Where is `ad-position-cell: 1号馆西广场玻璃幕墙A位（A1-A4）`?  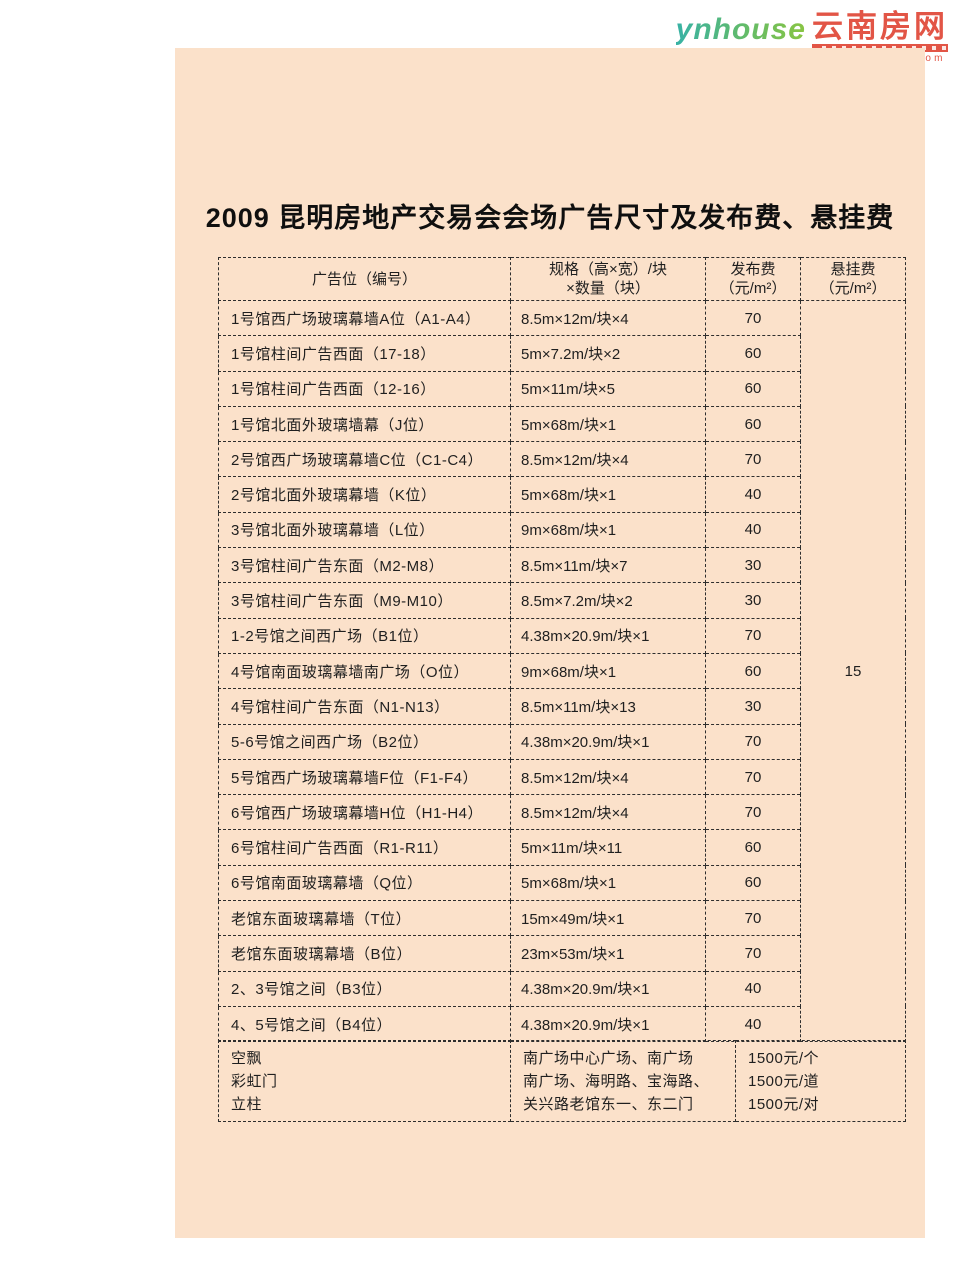
ad-position-cell: 1号馆西广场玻璃幕墙A位（A1-A4） is located at coordinates (364, 318).